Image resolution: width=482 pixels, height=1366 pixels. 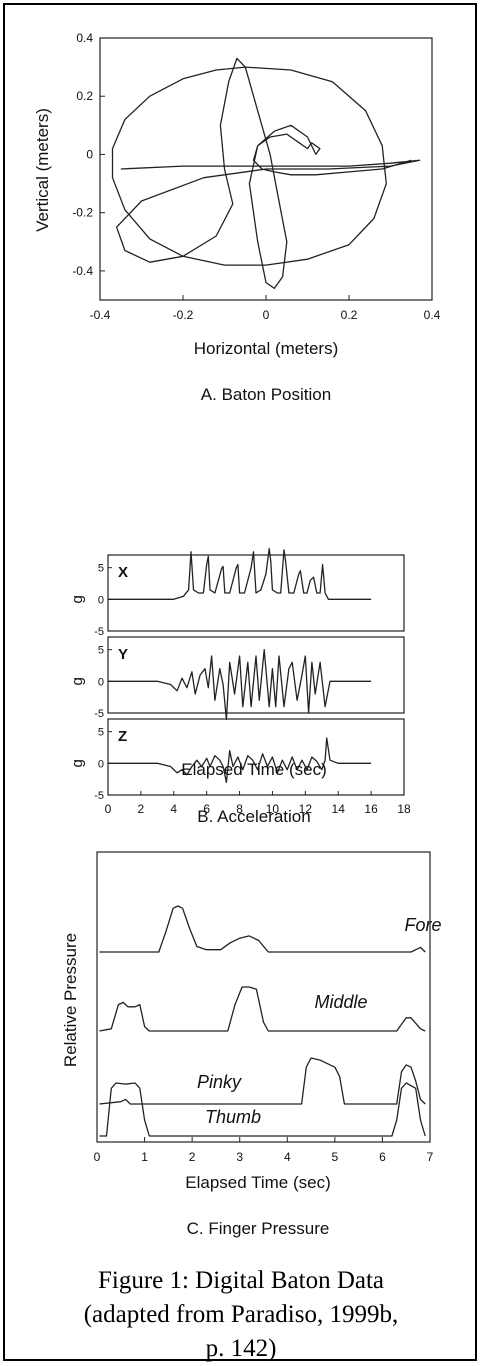 I want to click on panel-b-xtick-label: 14, so click(x=339, y=809).